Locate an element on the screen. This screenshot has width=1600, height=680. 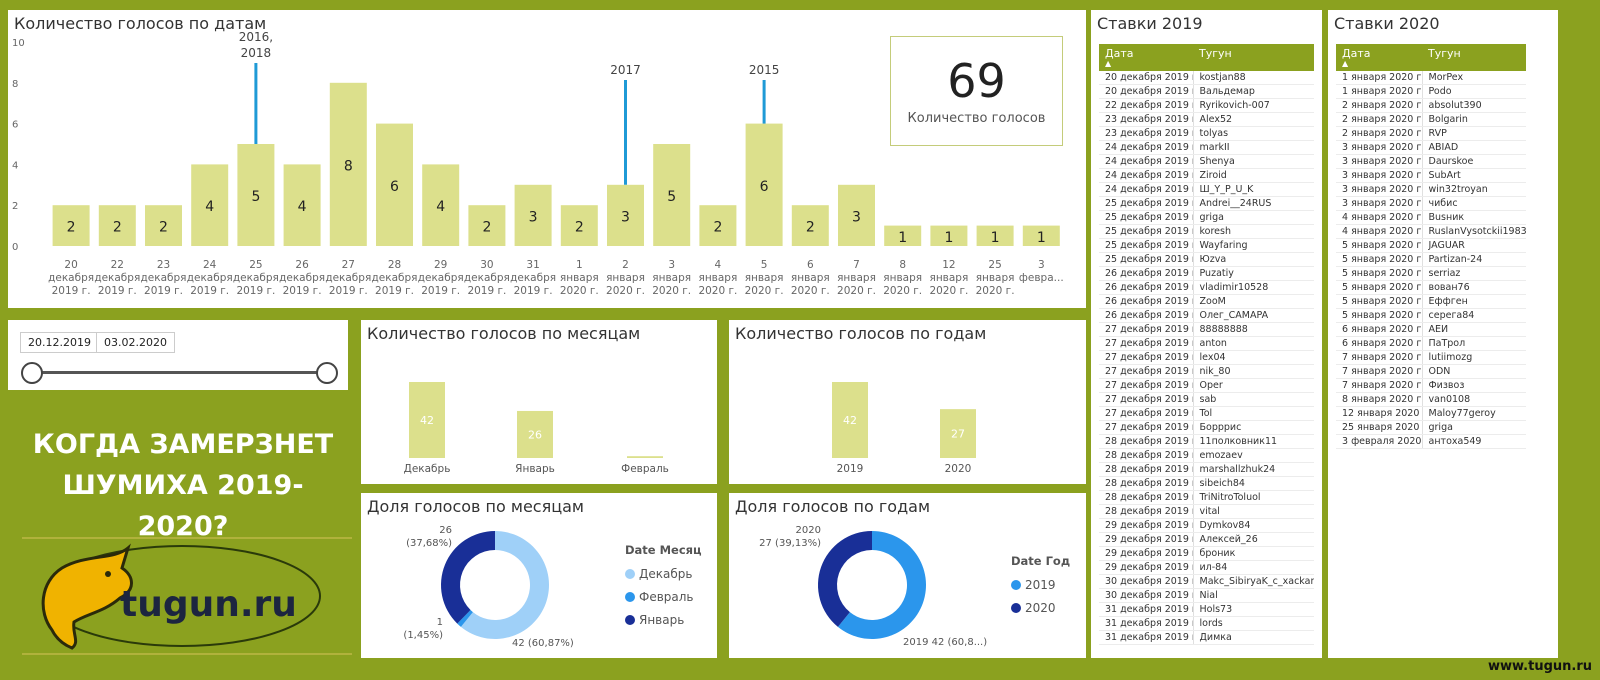
table-row: 27 декабря 2019 г. nik_80 is located at coordinates (1206, 371).